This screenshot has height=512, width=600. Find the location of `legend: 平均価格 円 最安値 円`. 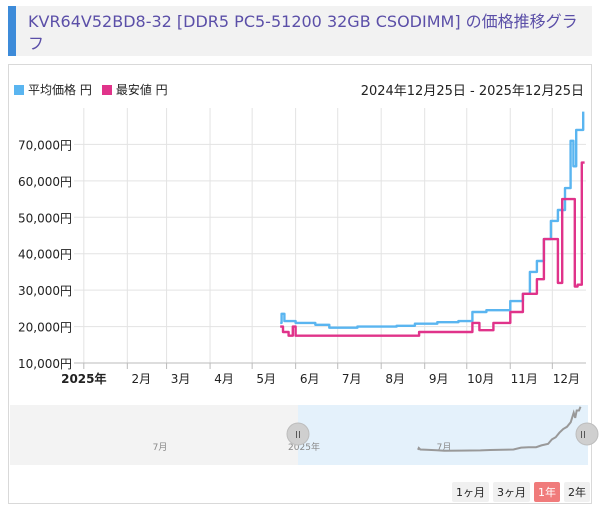

legend: 平均価格 円 最安値 円 is located at coordinates (91, 89).